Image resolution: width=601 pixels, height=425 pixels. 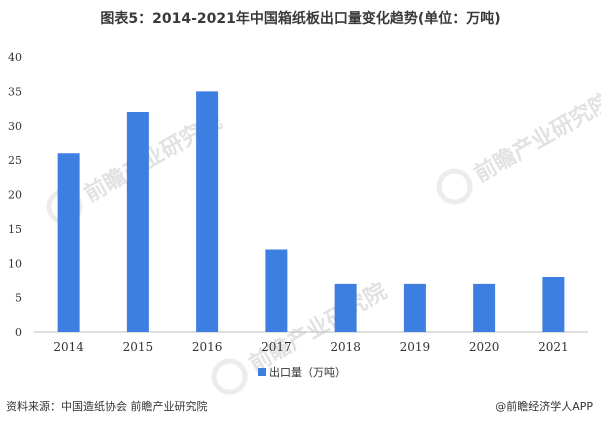 I want to click on y-tick-label: 15, so click(x=15, y=229).